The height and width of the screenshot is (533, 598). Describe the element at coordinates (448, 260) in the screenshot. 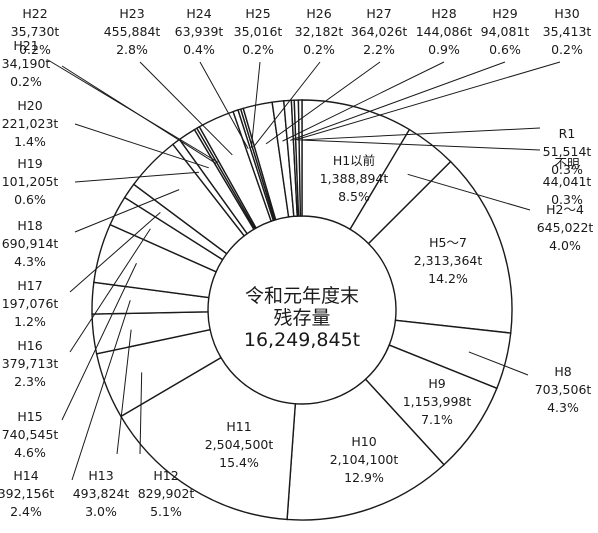

I see `slice-value: 2,313,364t` at that location.